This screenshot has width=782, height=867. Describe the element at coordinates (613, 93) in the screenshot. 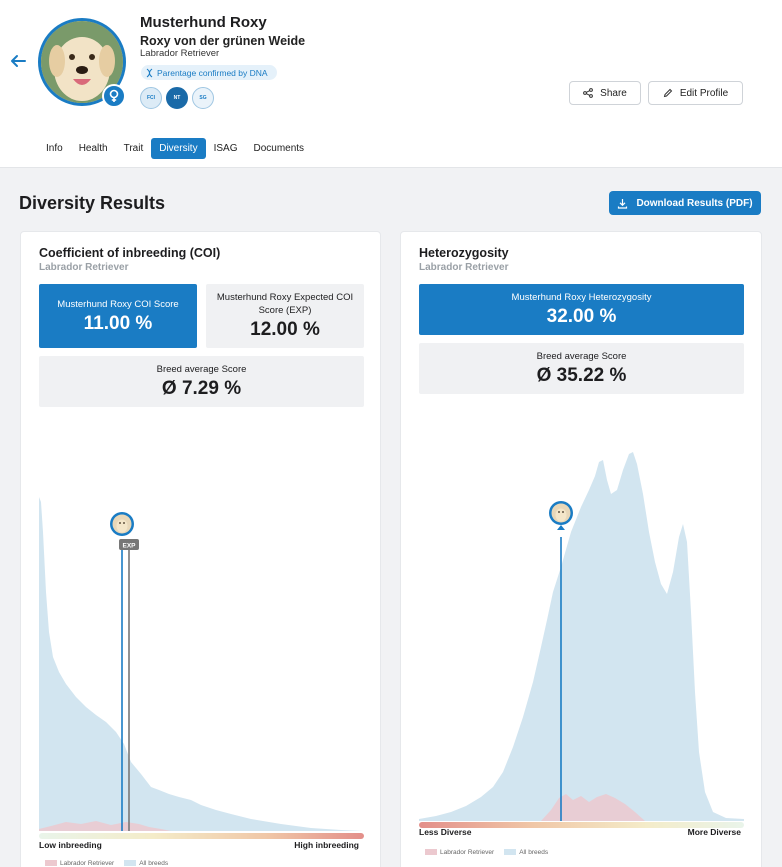

I see `share-label: Share` at that location.